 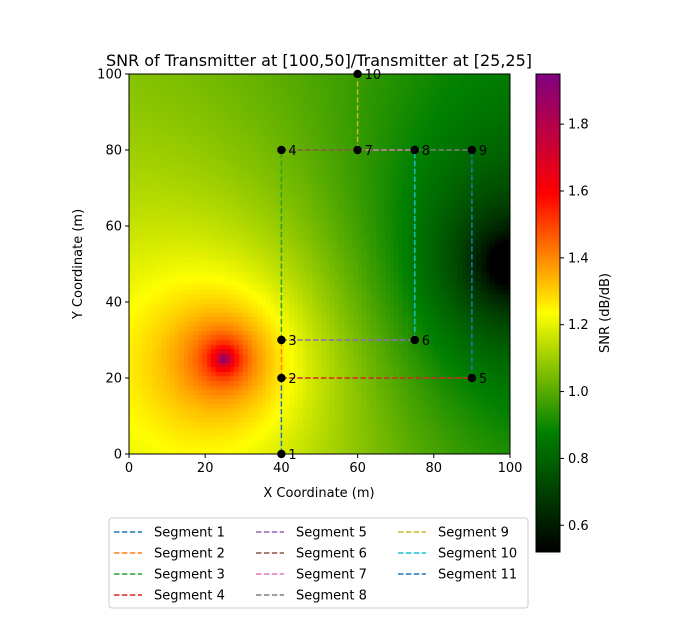 I want to click on y-tick-label: 80, so click(x=113, y=151).